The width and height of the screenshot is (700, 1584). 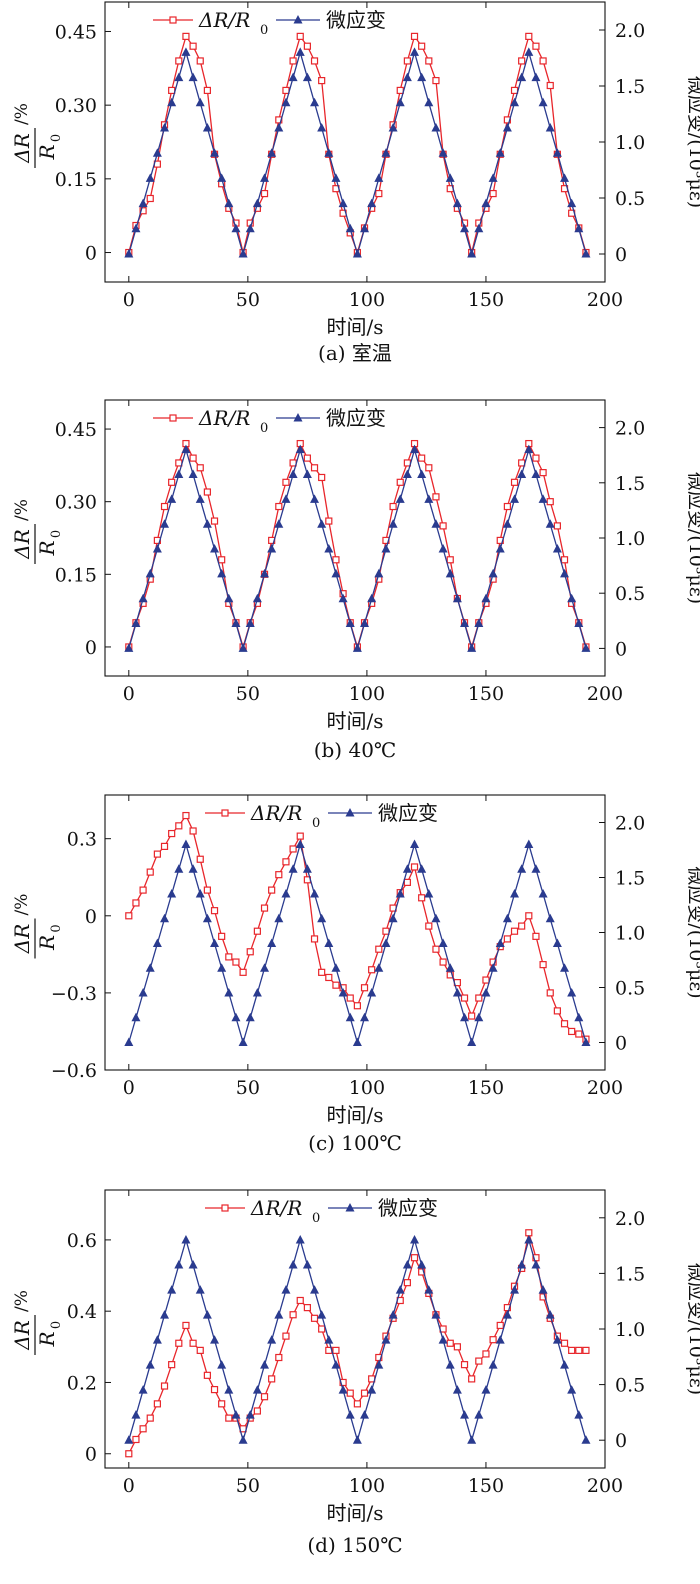 I want to click on panel-caption: (d) 150℃, so click(x=354, y=1545).